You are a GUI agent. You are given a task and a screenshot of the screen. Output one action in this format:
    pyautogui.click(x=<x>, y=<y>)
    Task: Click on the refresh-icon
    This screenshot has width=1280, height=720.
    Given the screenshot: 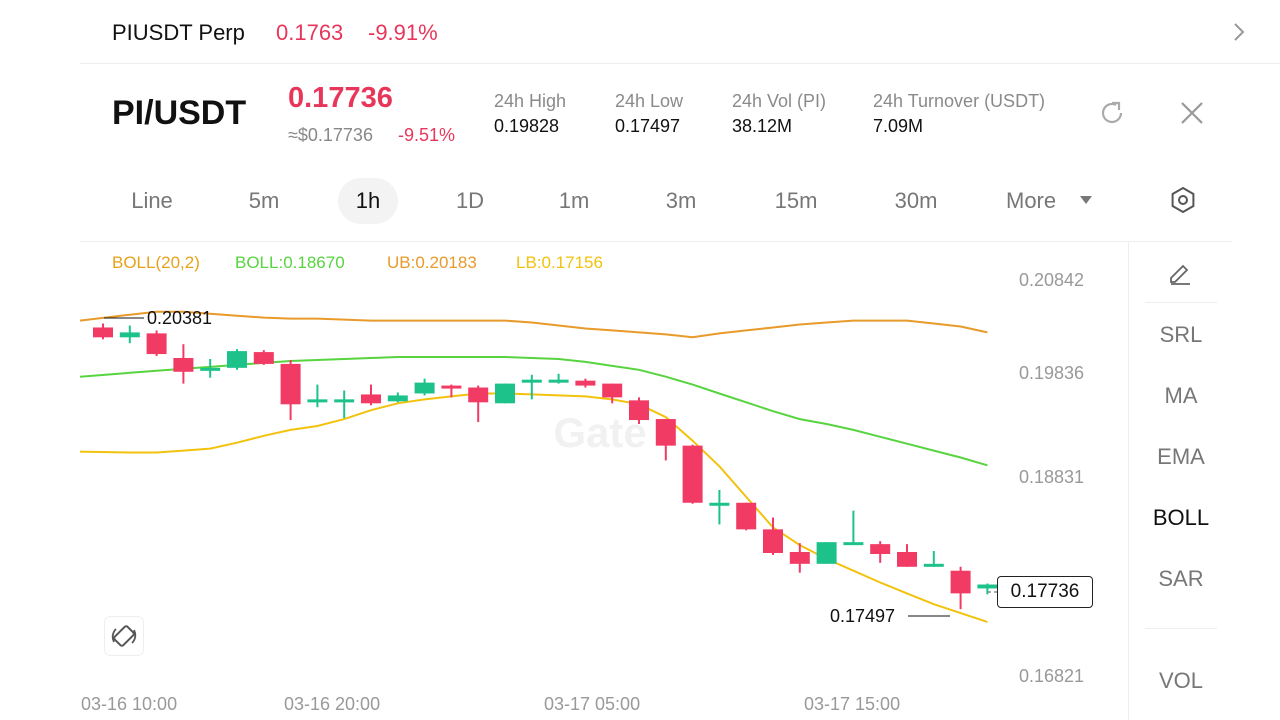 What is the action you would take?
    pyautogui.click(x=1112, y=113)
    